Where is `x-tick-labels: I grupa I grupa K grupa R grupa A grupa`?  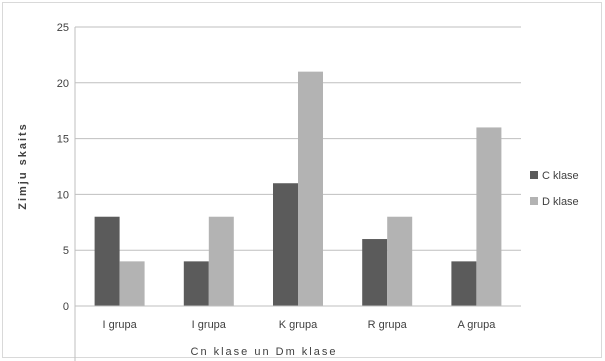
x-tick-labels: I grupa I grupa K grupa R grupa A grupa is located at coordinates (299, 325).